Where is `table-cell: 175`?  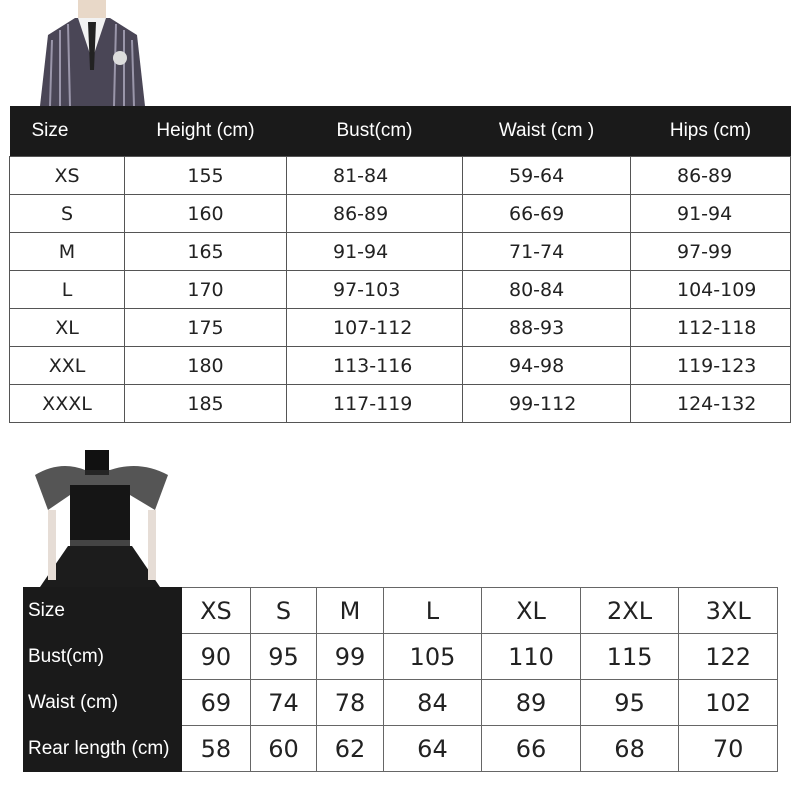
table-cell: 175 is located at coordinates (205, 327).